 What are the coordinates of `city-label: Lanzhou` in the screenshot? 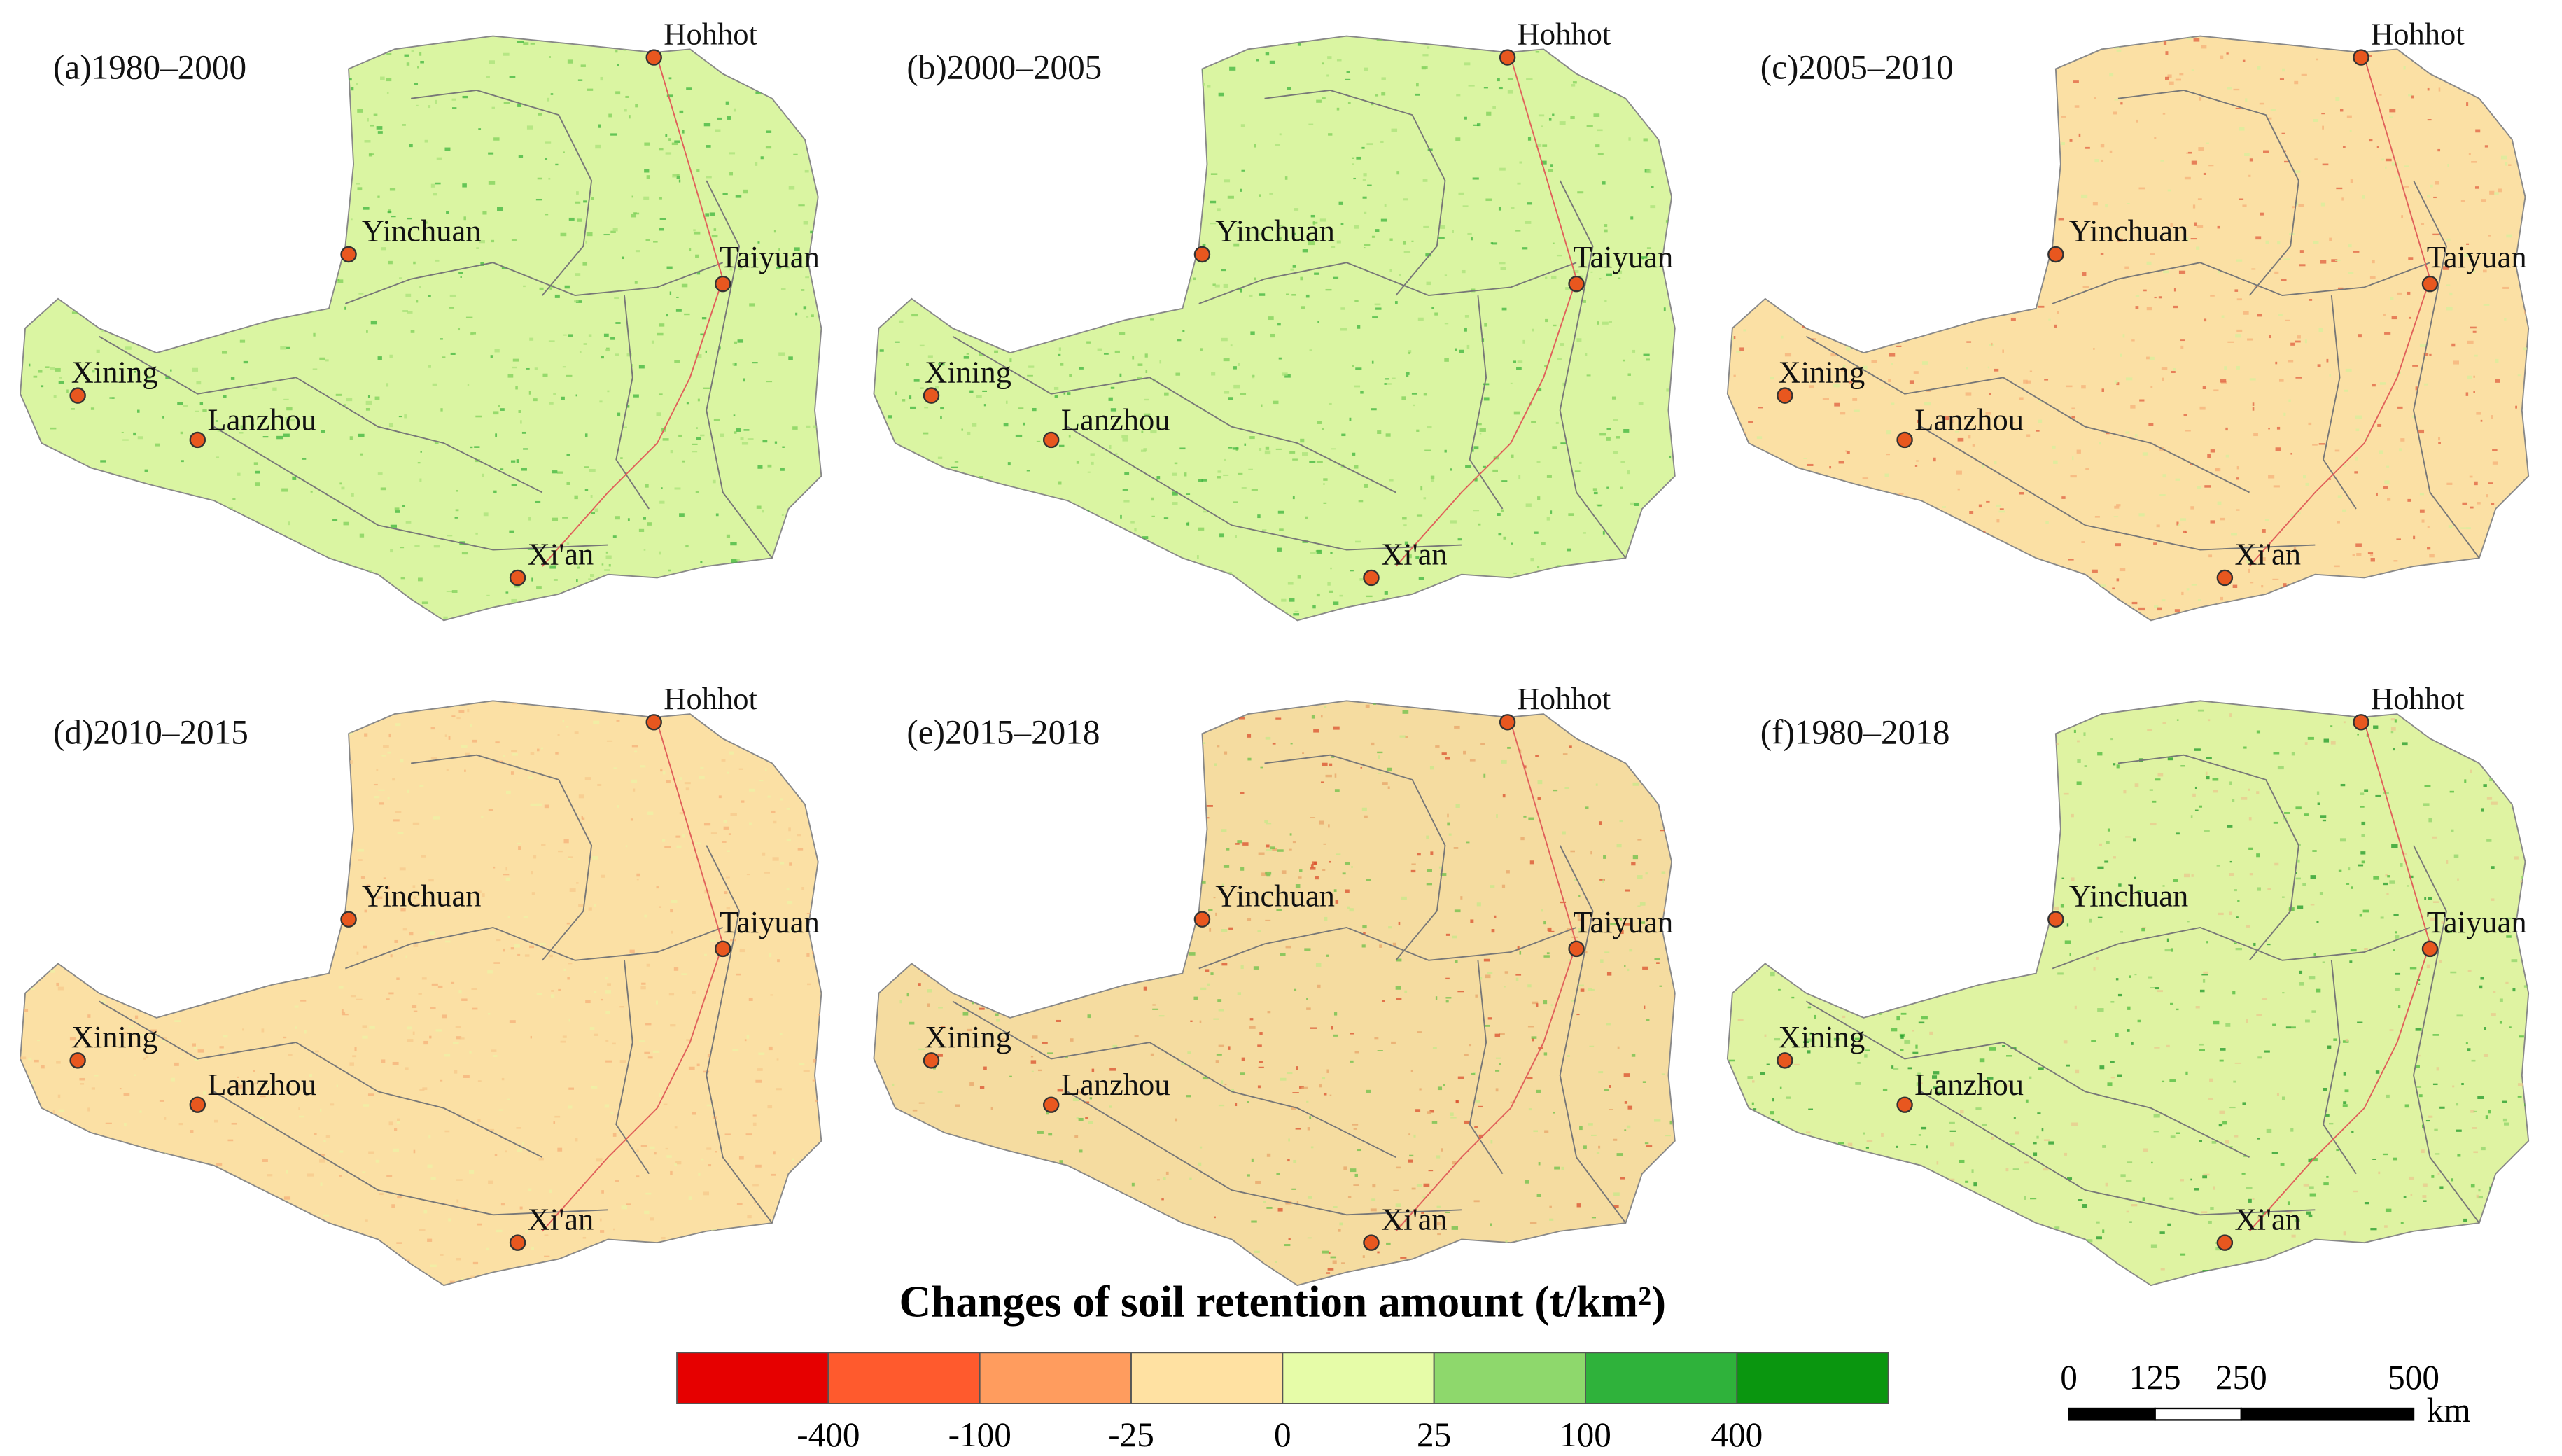 It's located at (1115, 419).